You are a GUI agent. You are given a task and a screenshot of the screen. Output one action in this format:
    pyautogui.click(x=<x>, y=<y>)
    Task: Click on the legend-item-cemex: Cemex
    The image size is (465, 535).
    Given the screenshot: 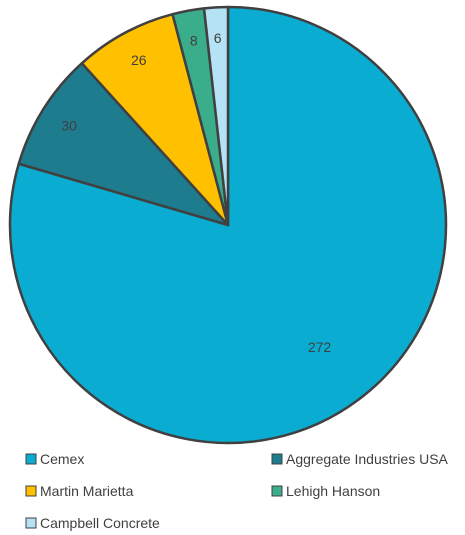 What is the action you would take?
    pyautogui.click(x=54, y=459)
    